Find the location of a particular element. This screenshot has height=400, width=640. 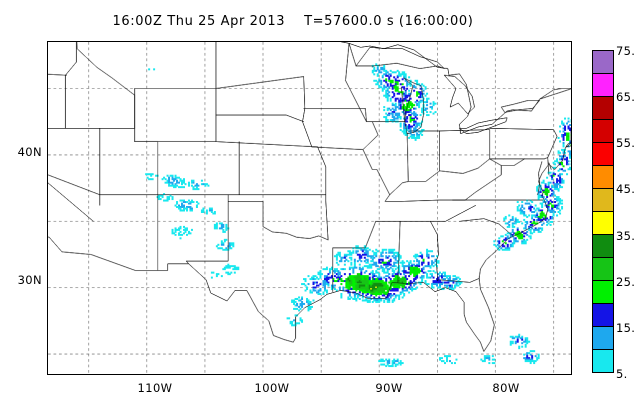

colorbar-tick-25: 25. is located at coordinates (626, 281).